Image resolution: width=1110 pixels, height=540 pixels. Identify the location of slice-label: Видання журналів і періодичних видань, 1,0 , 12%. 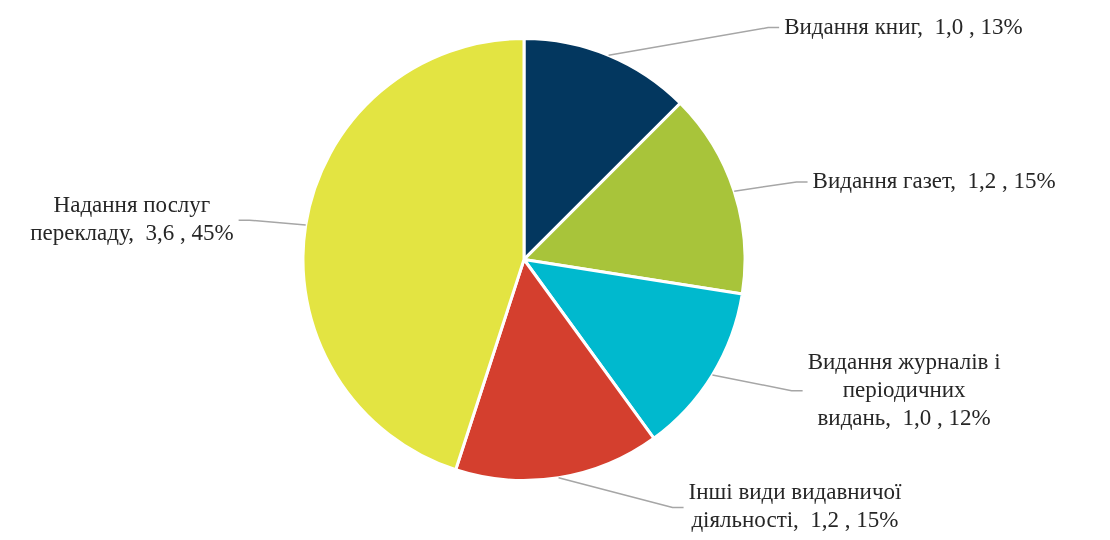
(904, 389).